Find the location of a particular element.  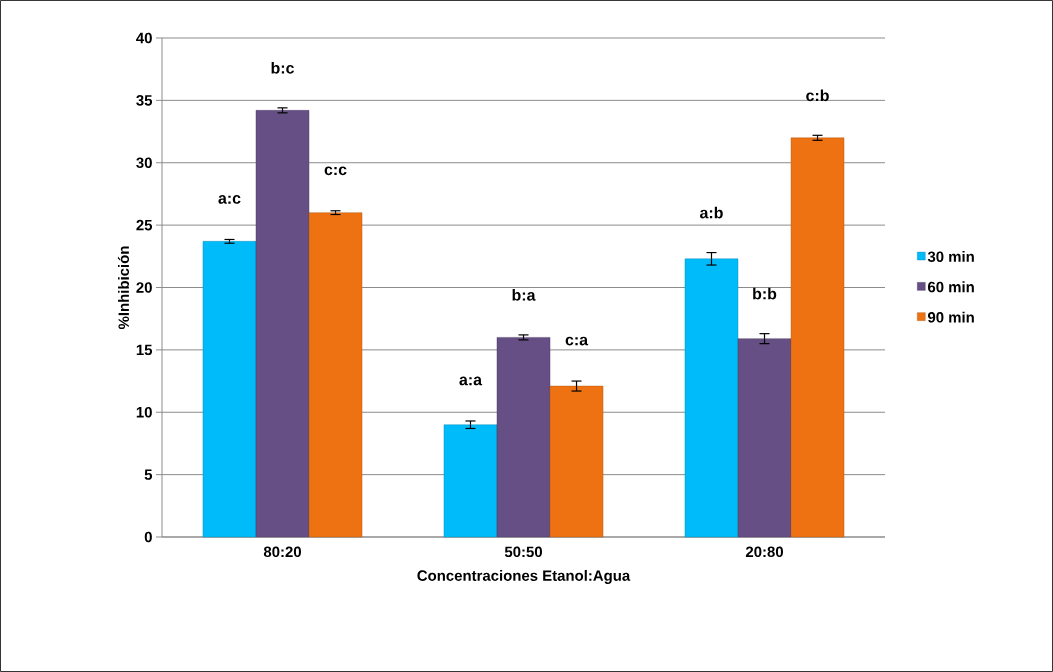

y-tick-label: 5 is located at coordinates (148, 474).